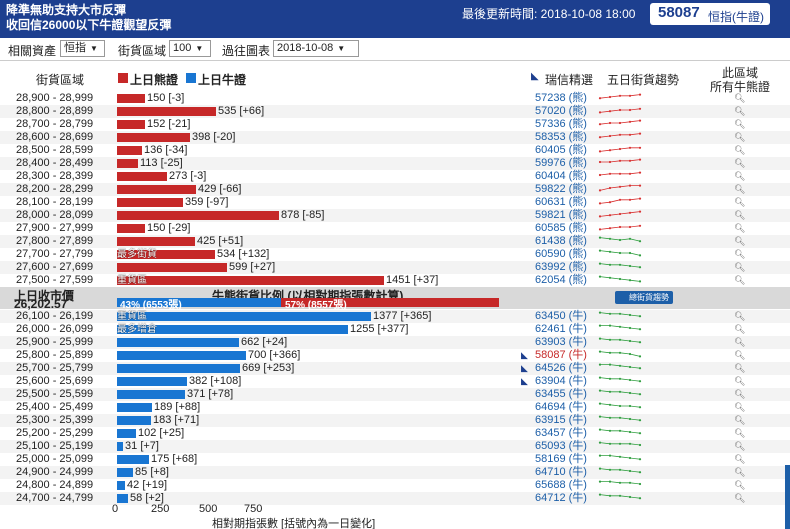 The image size is (790, 529). I want to click on warrant-code-link: 58353 (熊), so click(561, 137).